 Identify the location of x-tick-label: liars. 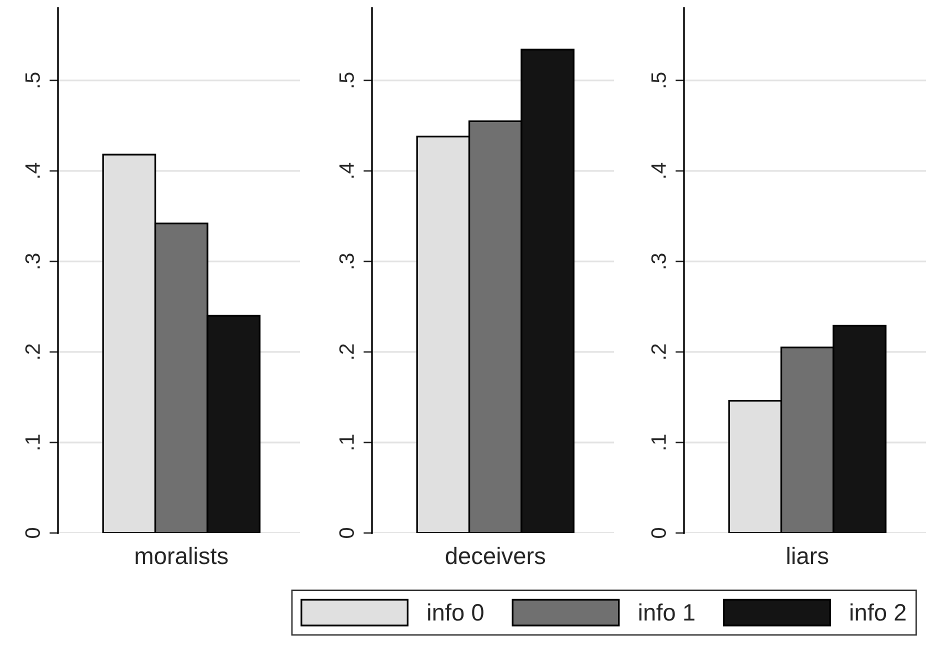
(807, 555).